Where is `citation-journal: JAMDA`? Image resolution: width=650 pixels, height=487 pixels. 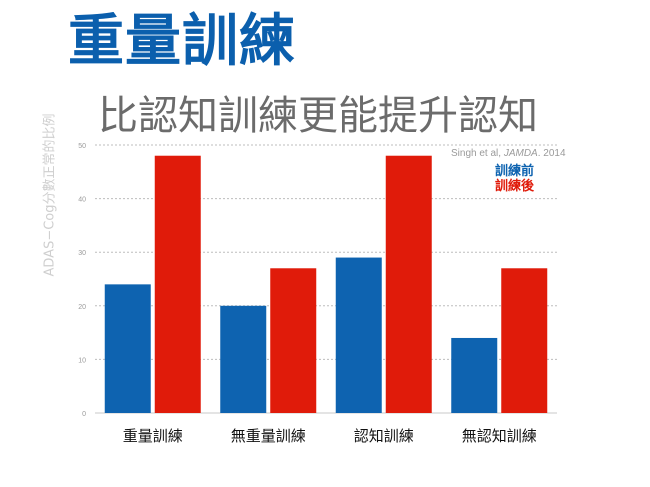 citation-journal: JAMDA is located at coordinates (520, 153).